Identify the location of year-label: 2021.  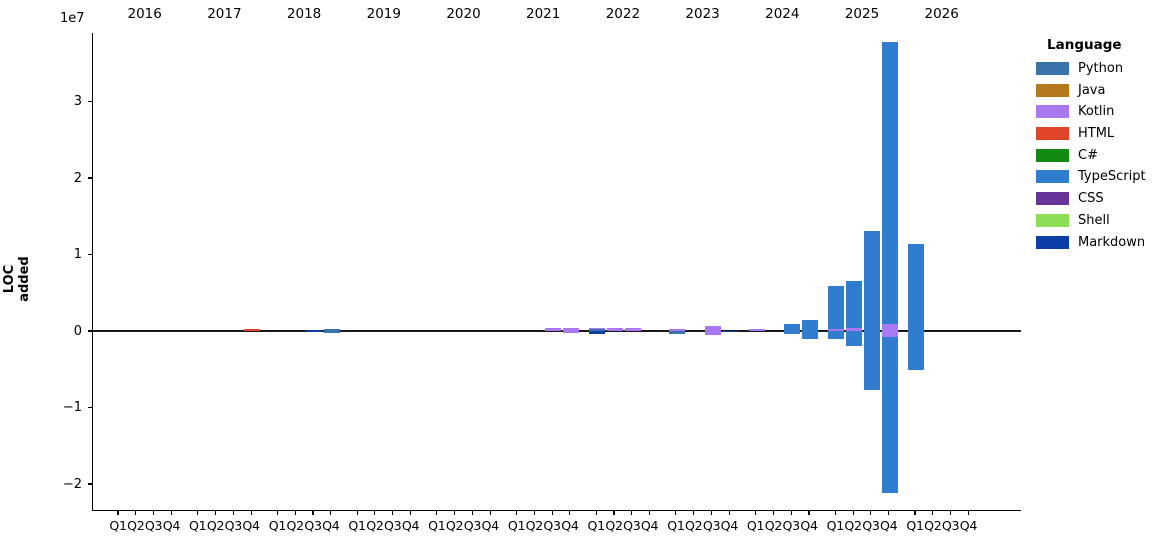
(543, 14).